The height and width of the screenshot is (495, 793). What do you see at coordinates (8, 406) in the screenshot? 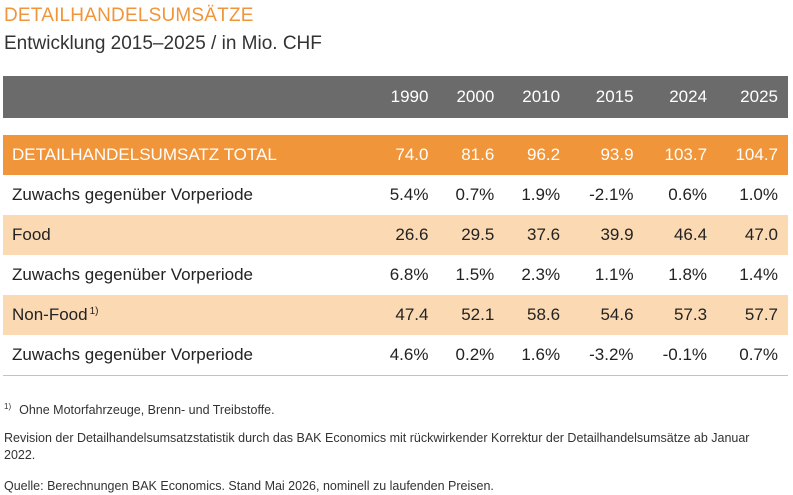
I see `footnote-mark: 1)` at bounding box center [8, 406].